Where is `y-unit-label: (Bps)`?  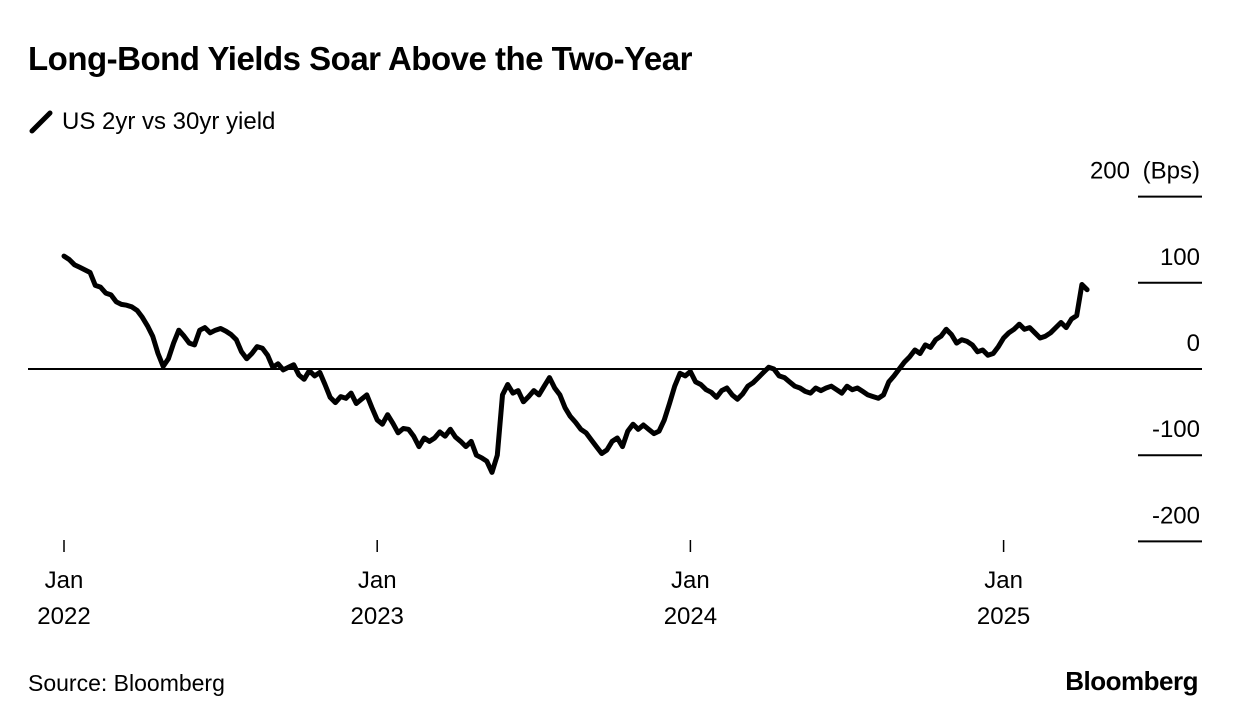 y-unit-label: (Bps) is located at coordinates (1171, 171).